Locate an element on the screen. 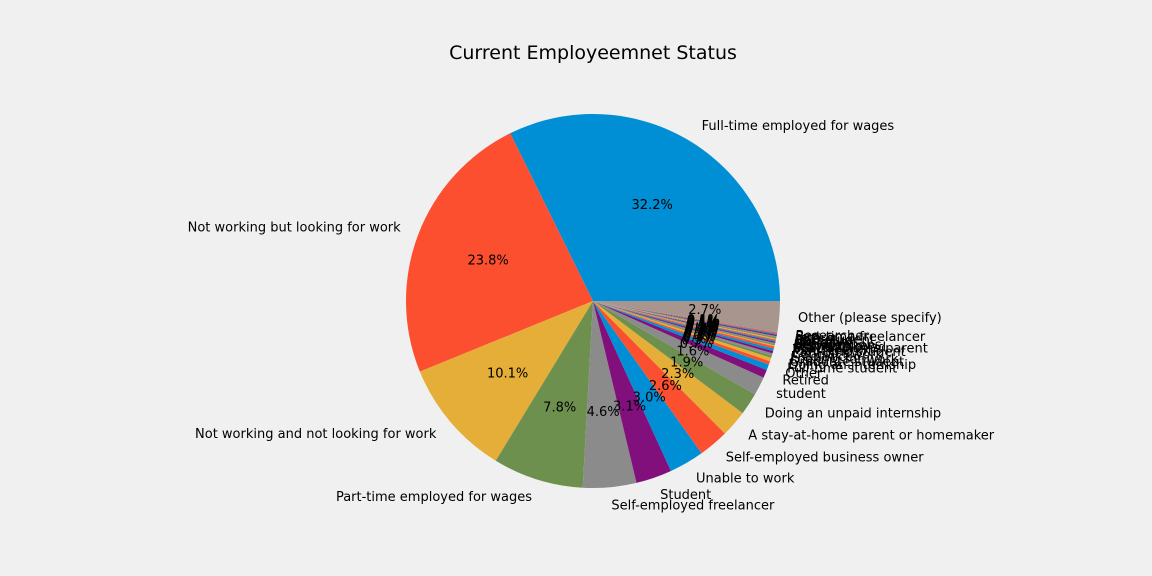 The image size is (1152, 576). slice-label: Graduate student is located at coordinates (846, 362).